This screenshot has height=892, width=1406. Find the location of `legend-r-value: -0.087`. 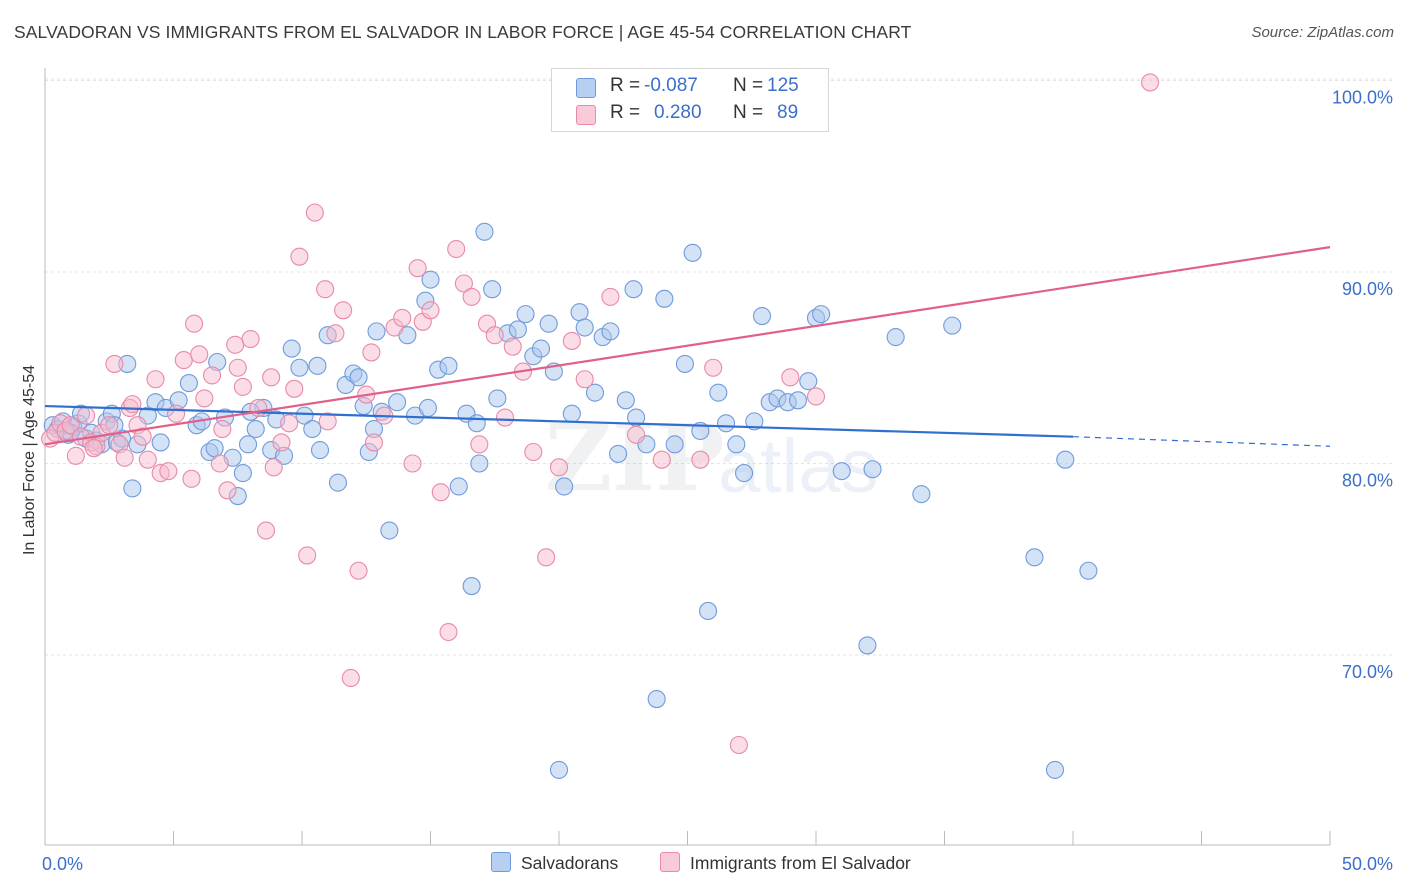

legend-r-value: -0.087 is located at coordinates (671, 85).